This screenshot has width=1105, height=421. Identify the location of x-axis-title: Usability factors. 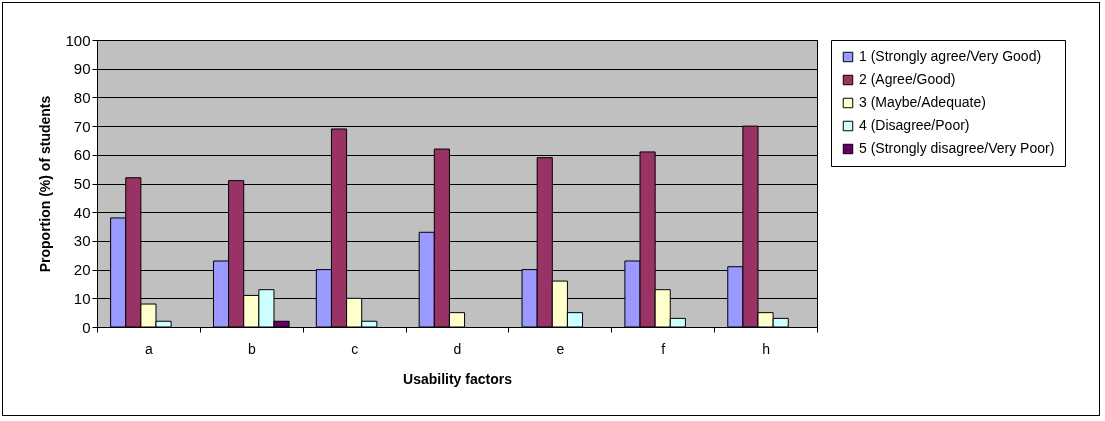
(458, 378).